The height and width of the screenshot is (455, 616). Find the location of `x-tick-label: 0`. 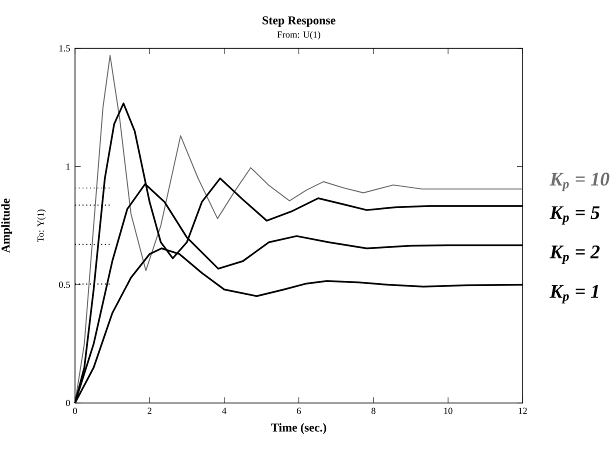

x-tick-label: 0 is located at coordinates (75, 411).